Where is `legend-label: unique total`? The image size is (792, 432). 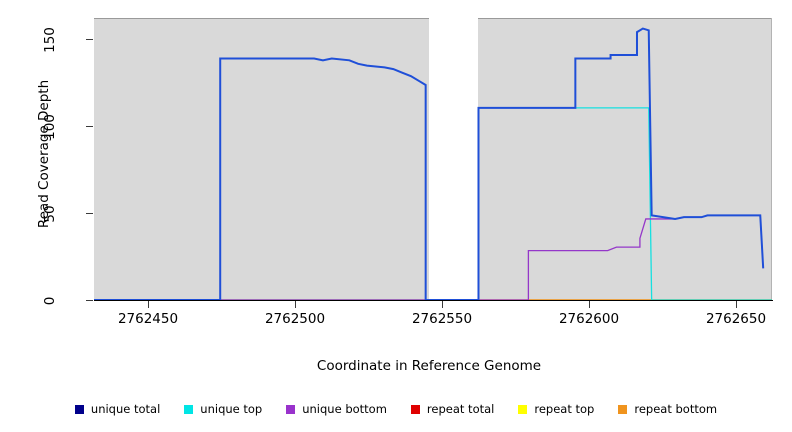 legend-label: unique total is located at coordinates (125, 409).